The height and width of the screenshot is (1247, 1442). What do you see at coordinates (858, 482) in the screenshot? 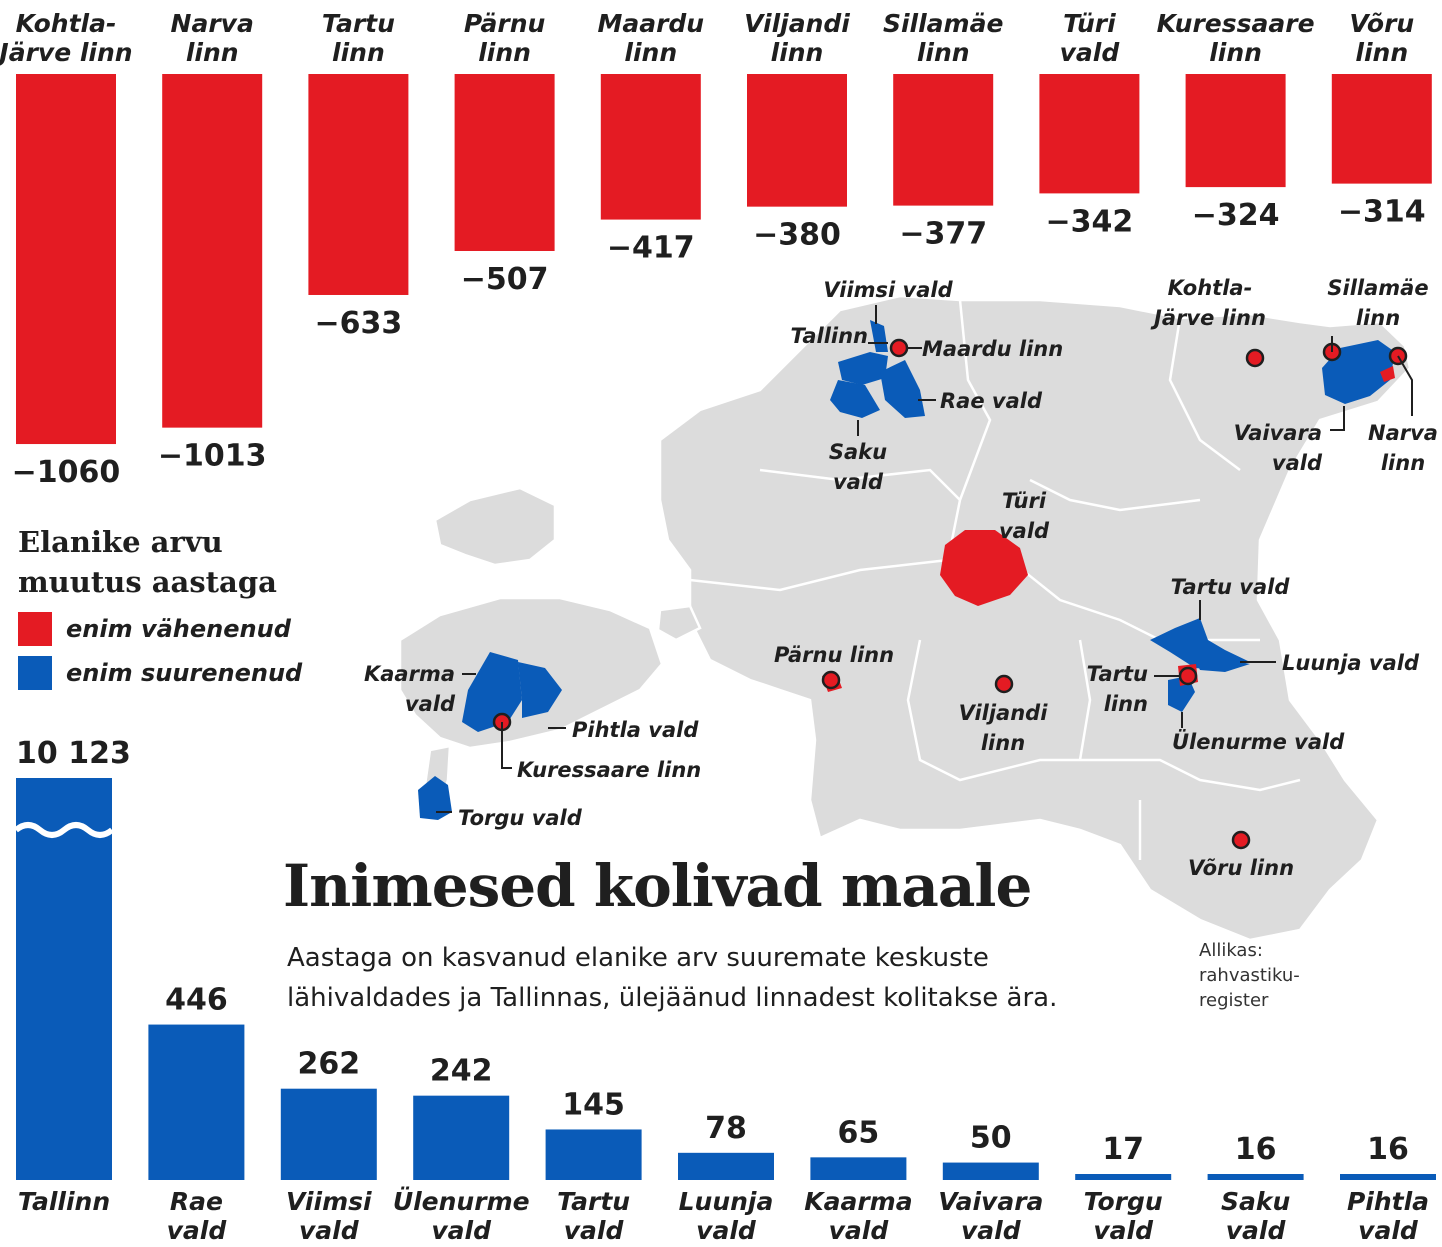
I see `map-label-saku: vald` at bounding box center [858, 482].